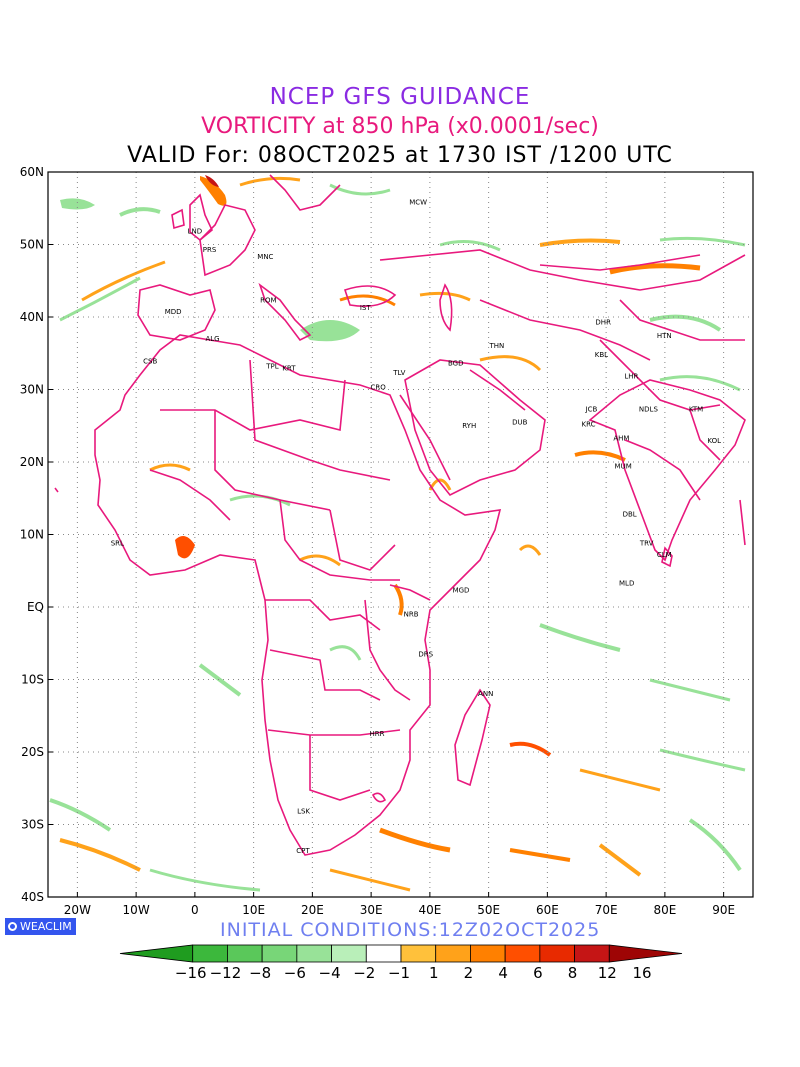 This screenshot has height=1067, width=800. Describe the element at coordinates (630, 514) in the screenshot. I see `city-label-dbl: DBL` at that location.